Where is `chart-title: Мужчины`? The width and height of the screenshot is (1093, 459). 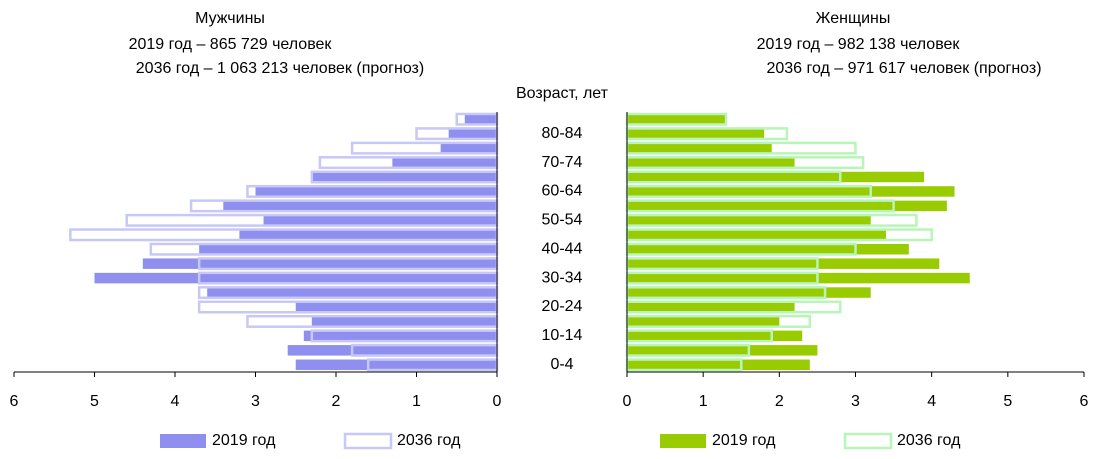 chart-title: Мужчины is located at coordinates (230, 18).